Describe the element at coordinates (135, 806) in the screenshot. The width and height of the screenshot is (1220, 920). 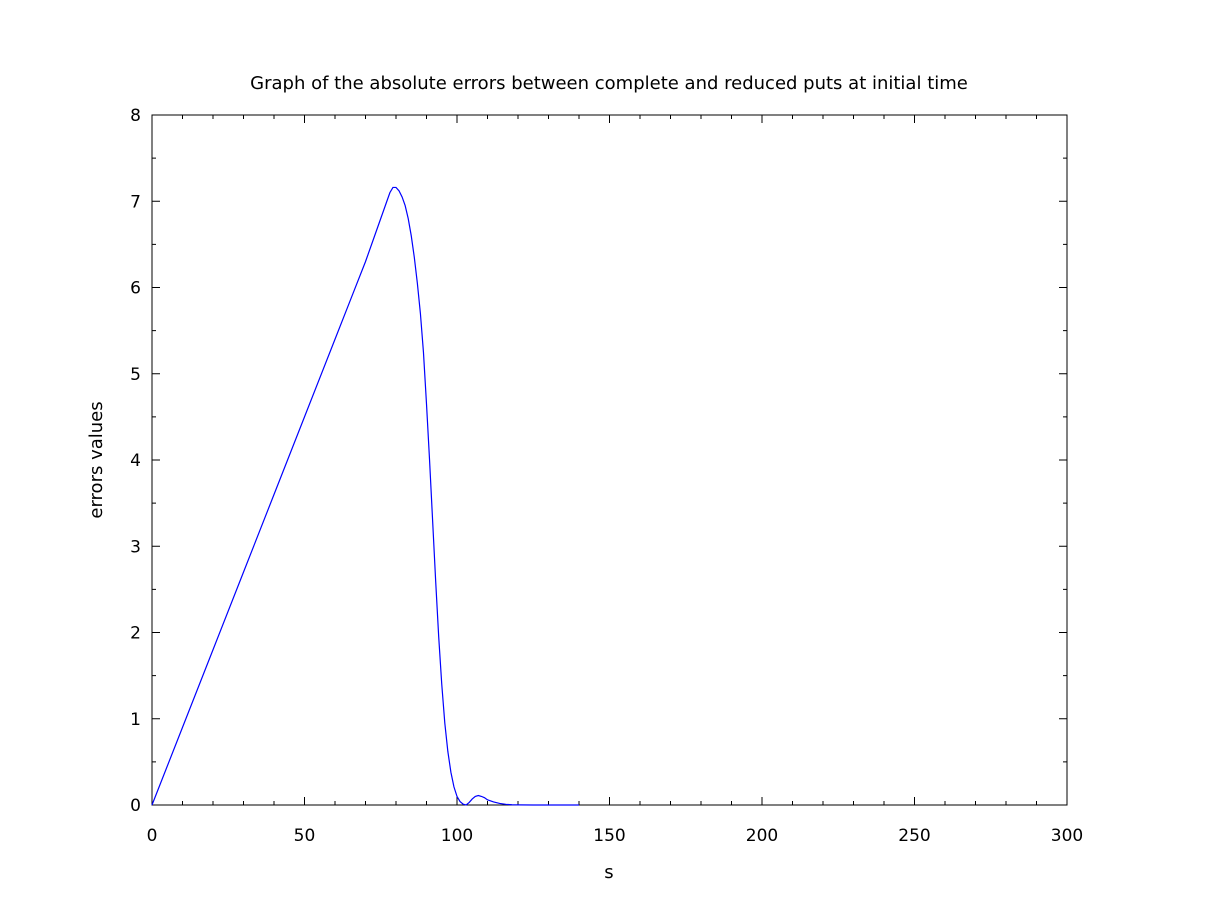
I see `y-tick-label: 0` at that location.